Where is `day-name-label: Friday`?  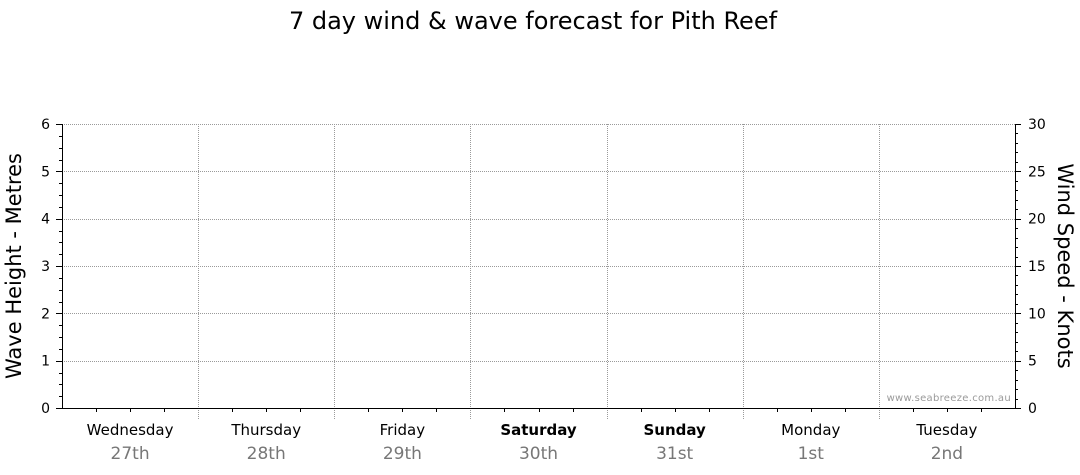 day-name-label: Friday is located at coordinates (403, 430).